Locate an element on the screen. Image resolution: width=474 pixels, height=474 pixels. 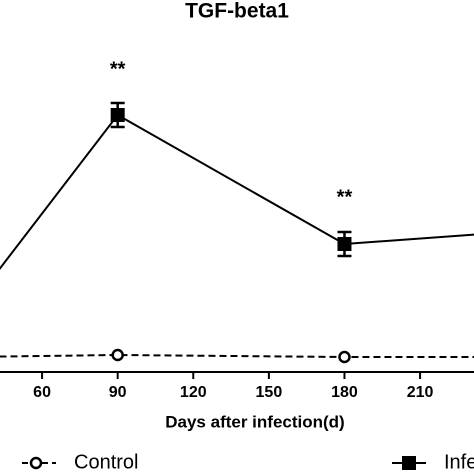
x-axis-label: Days after infection(d) is located at coordinates (254, 421).